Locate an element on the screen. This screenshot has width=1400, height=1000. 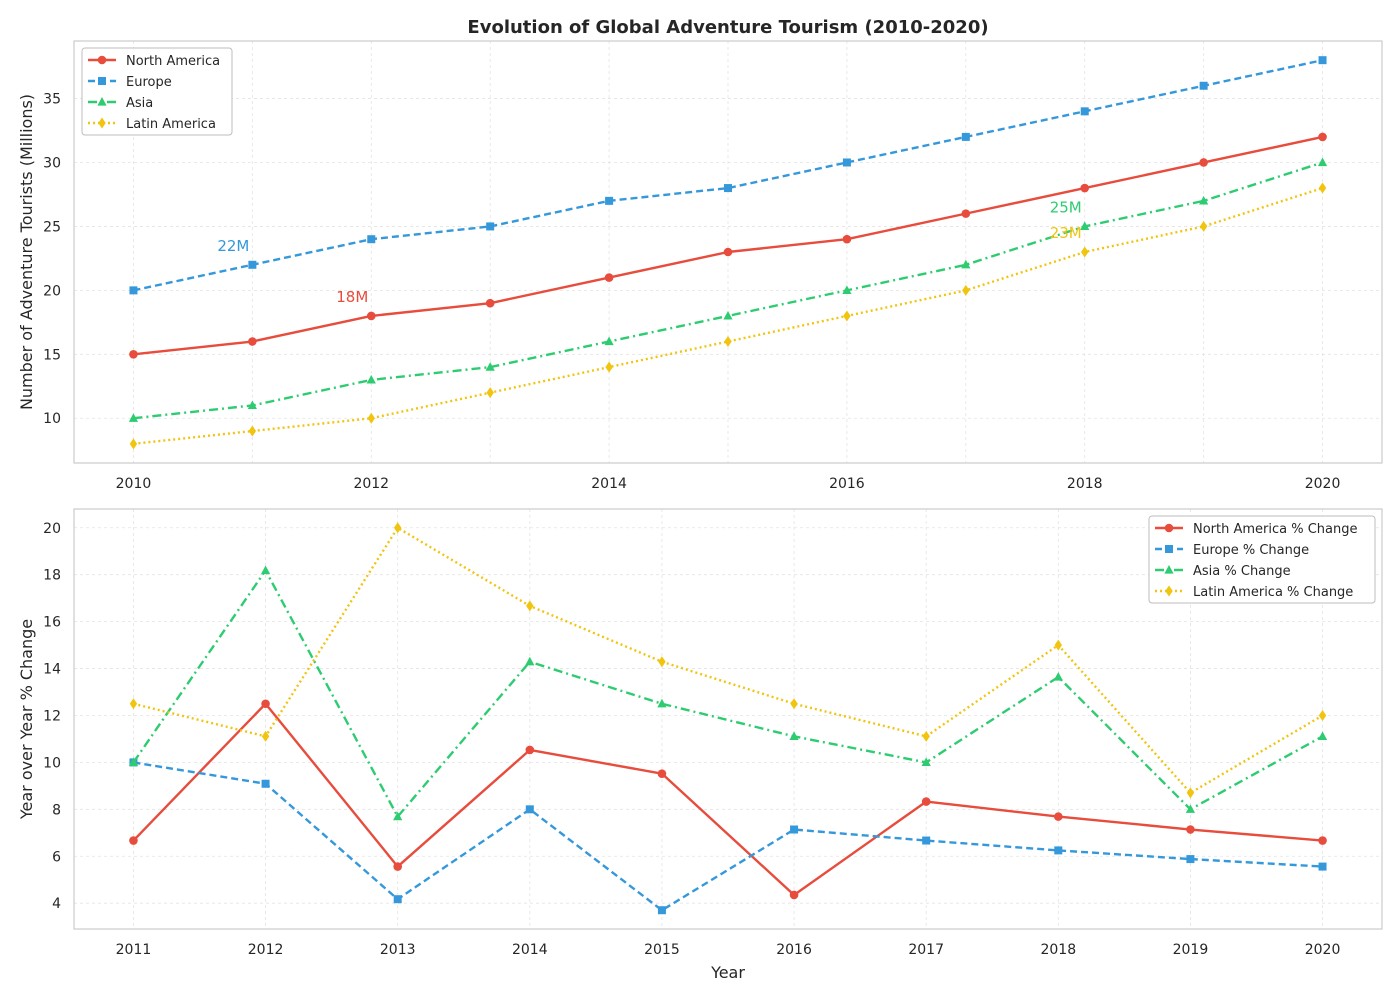
x-tick-label: 2019 is located at coordinates (1191, 950).